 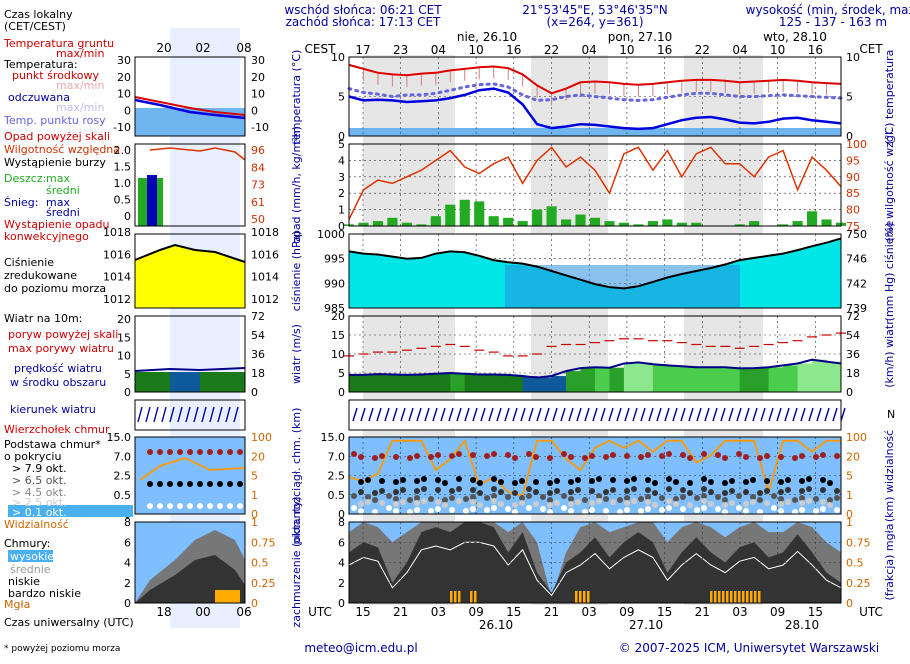 What do you see at coordinates (856, 283) in the screenshot?
I see `tick-label: 742` at bounding box center [856, 283].